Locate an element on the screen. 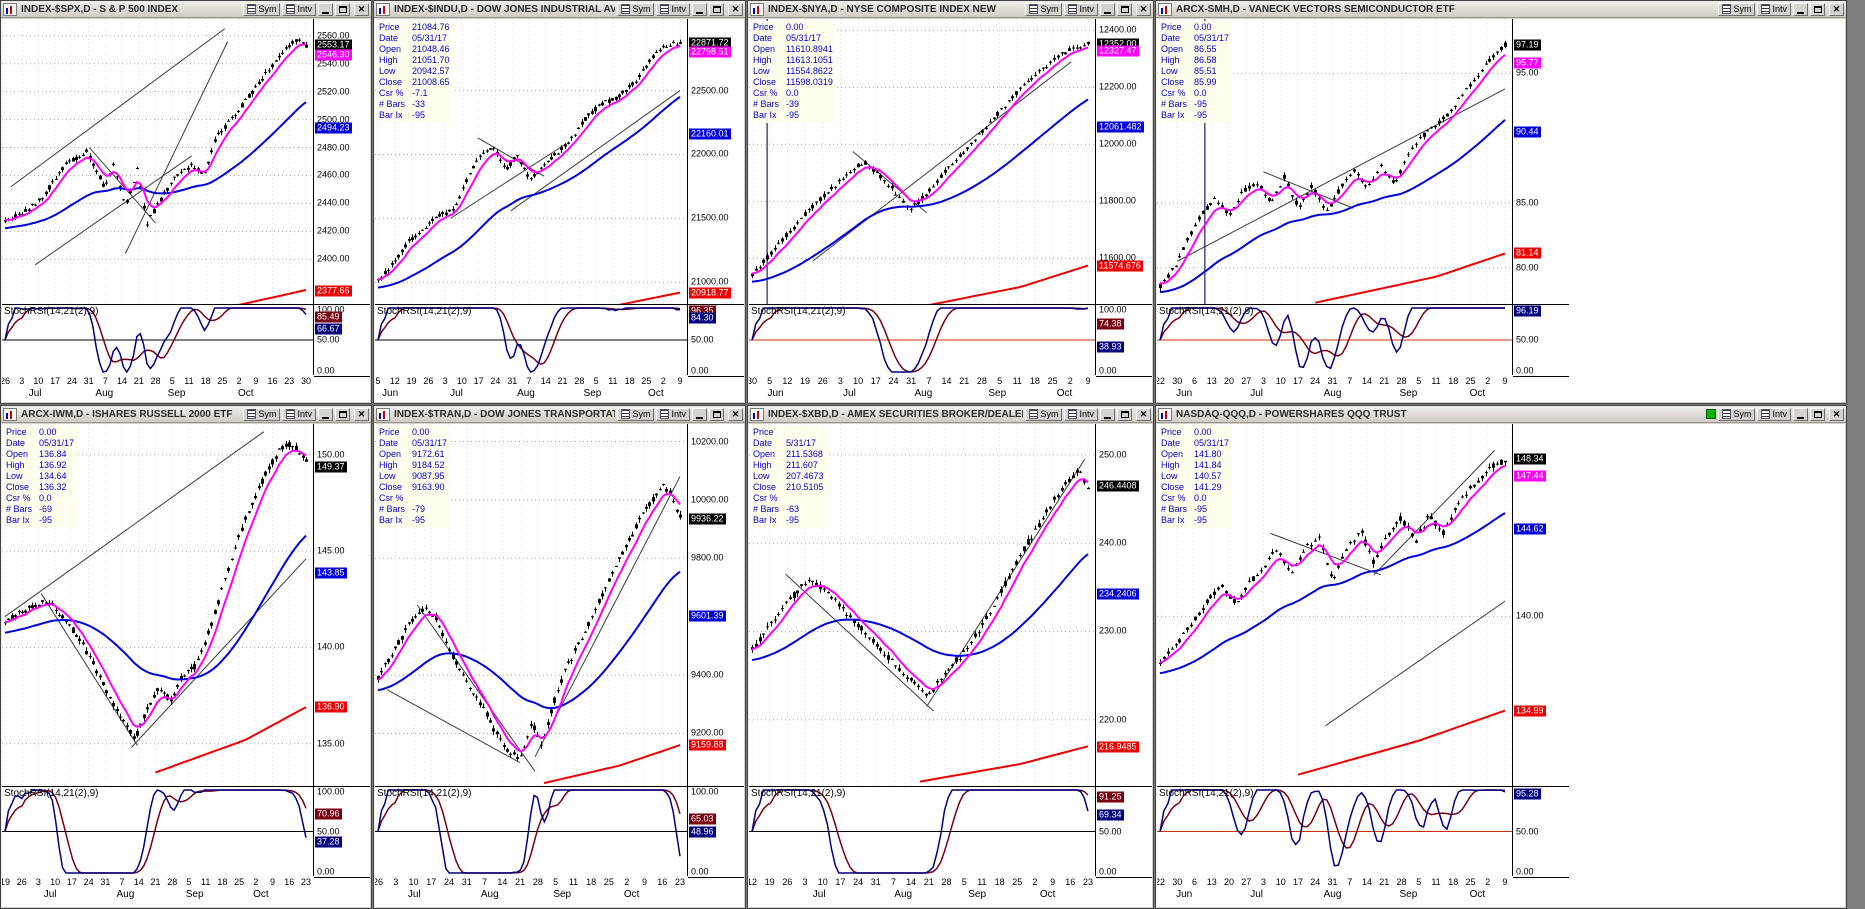 Image resolution: width=1865 pixels, height=909 pixels. info-row: Date 5/31/17 is located at coordinates (785, 443).